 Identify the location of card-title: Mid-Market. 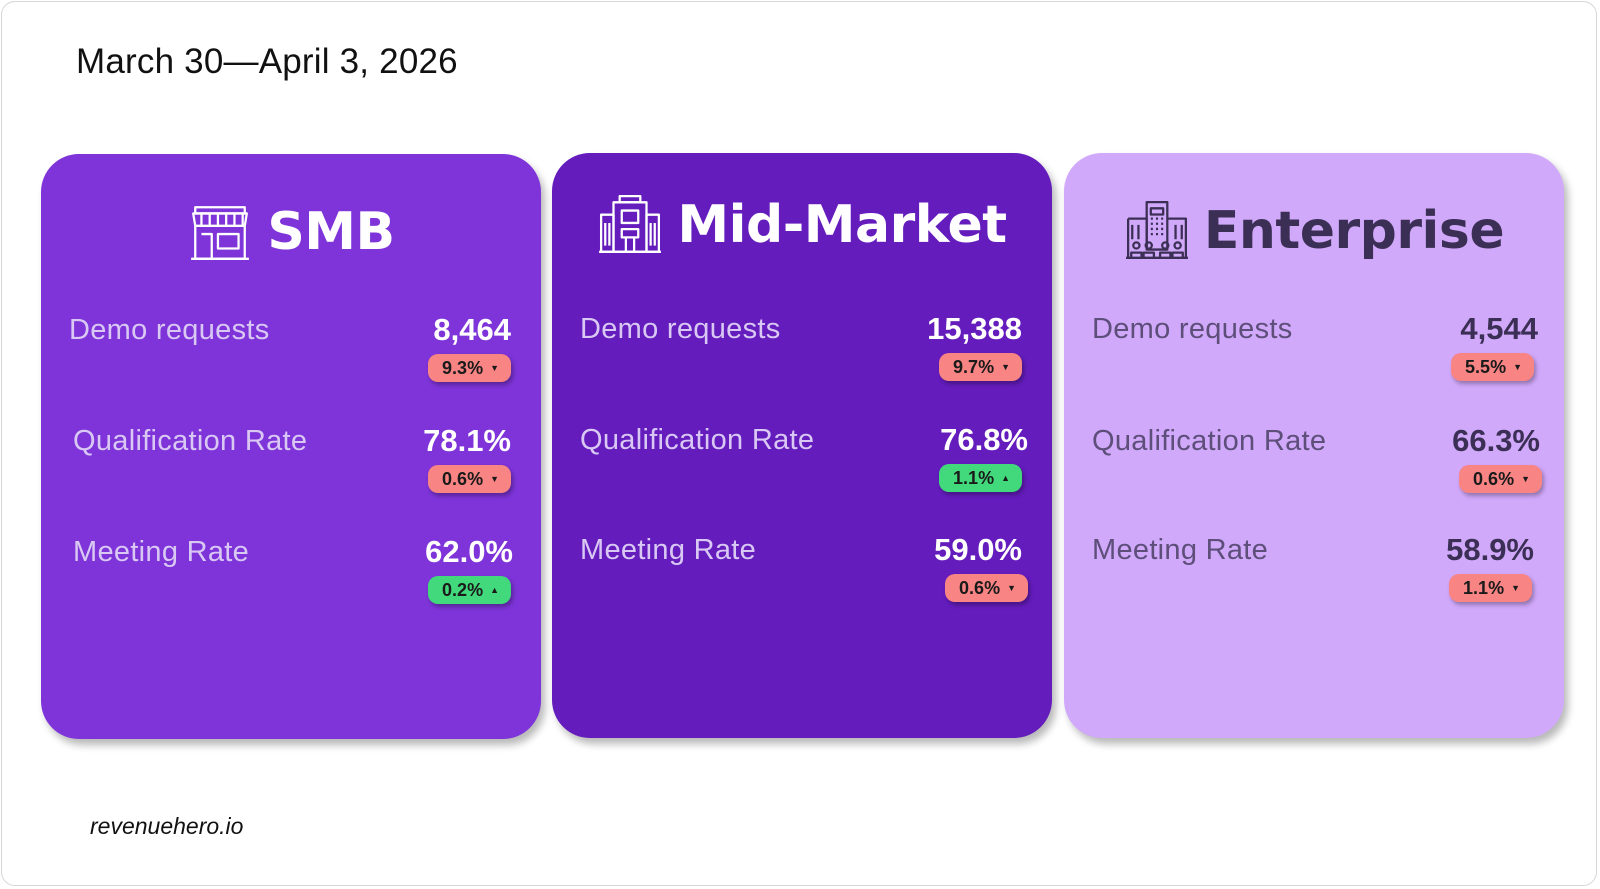
(842, 225).